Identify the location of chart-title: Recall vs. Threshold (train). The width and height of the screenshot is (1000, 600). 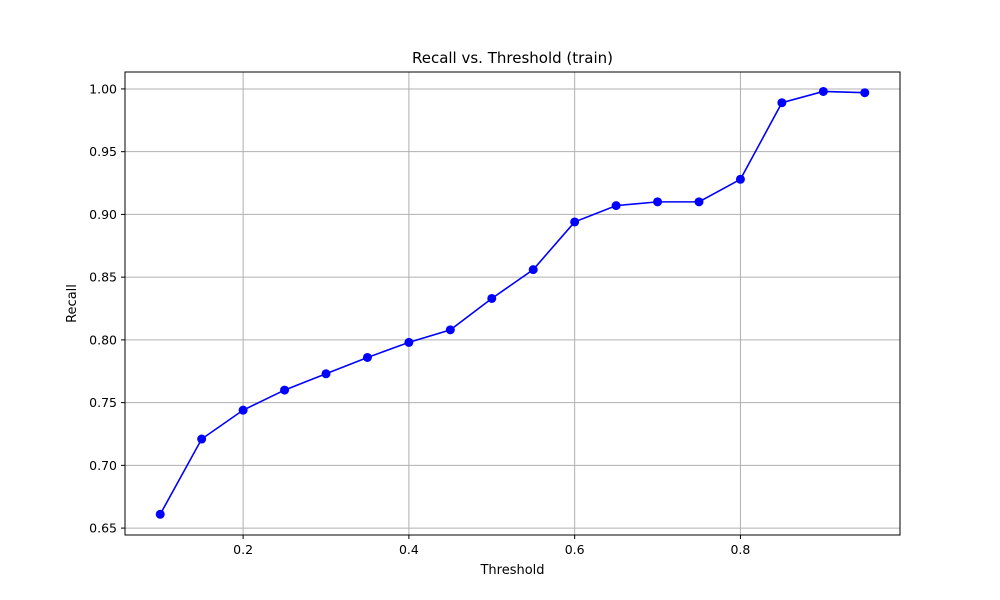
(512, 58).